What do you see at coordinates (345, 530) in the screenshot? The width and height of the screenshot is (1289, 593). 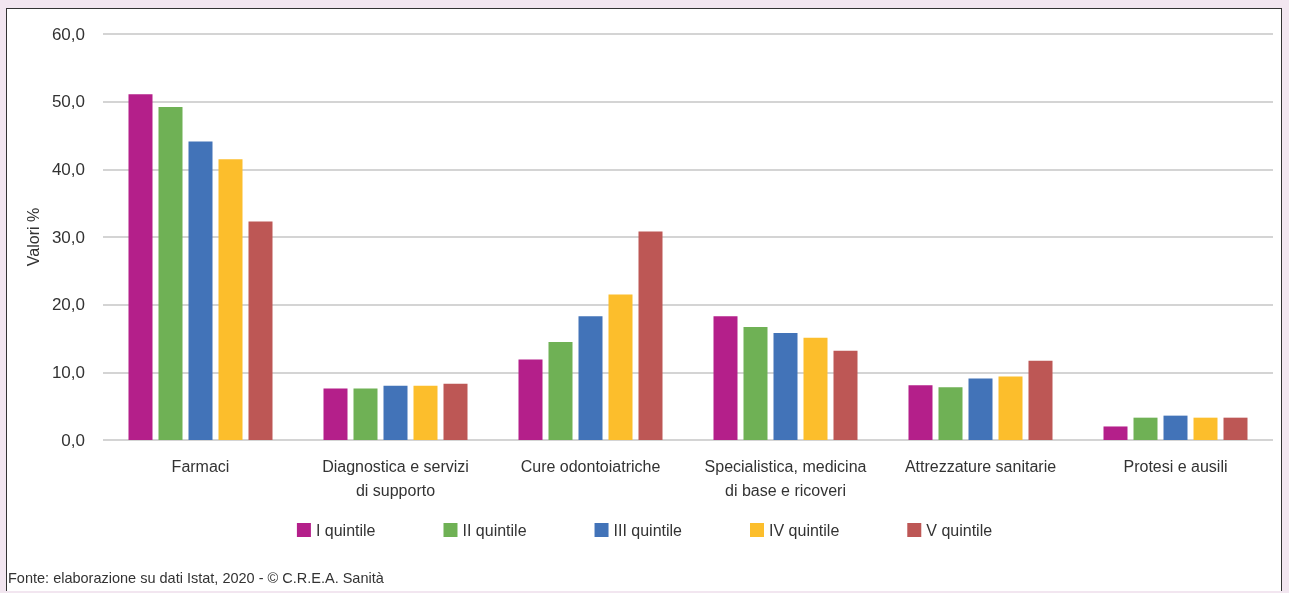 I see `legend-label: I quintile` at bounding box center [345, 530].